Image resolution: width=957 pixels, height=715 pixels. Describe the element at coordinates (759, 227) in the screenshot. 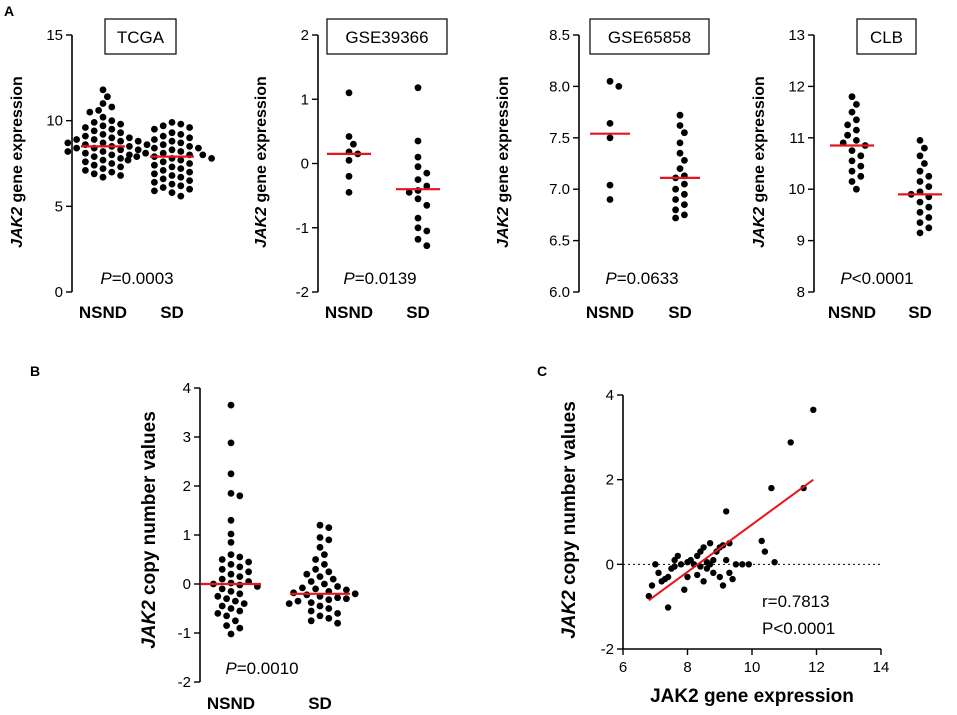

I see `clb-y-axis-gene: JAK2` at that location.